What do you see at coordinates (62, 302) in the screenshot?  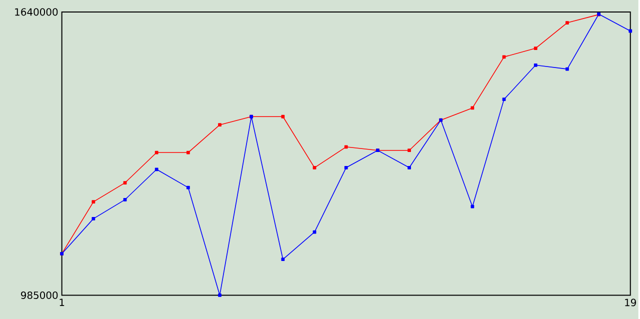 I see `x-tick-label: 1` at bounding box center [62, 302].